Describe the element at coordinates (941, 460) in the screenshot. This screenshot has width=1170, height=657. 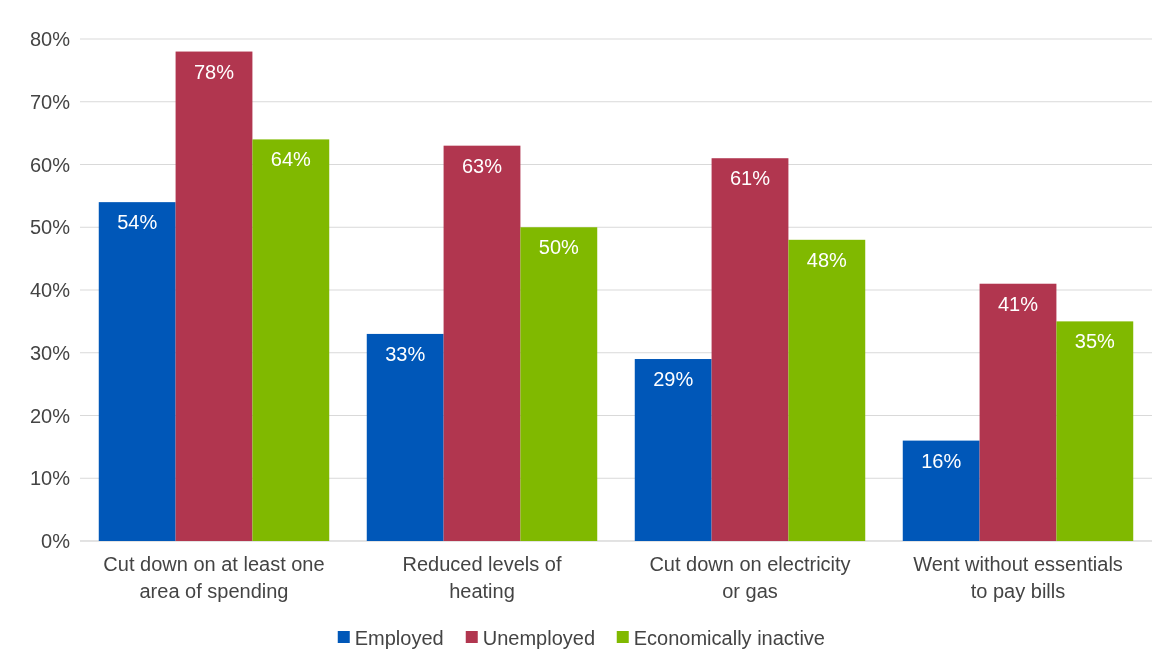
I see `data-label: 16%` at that location.